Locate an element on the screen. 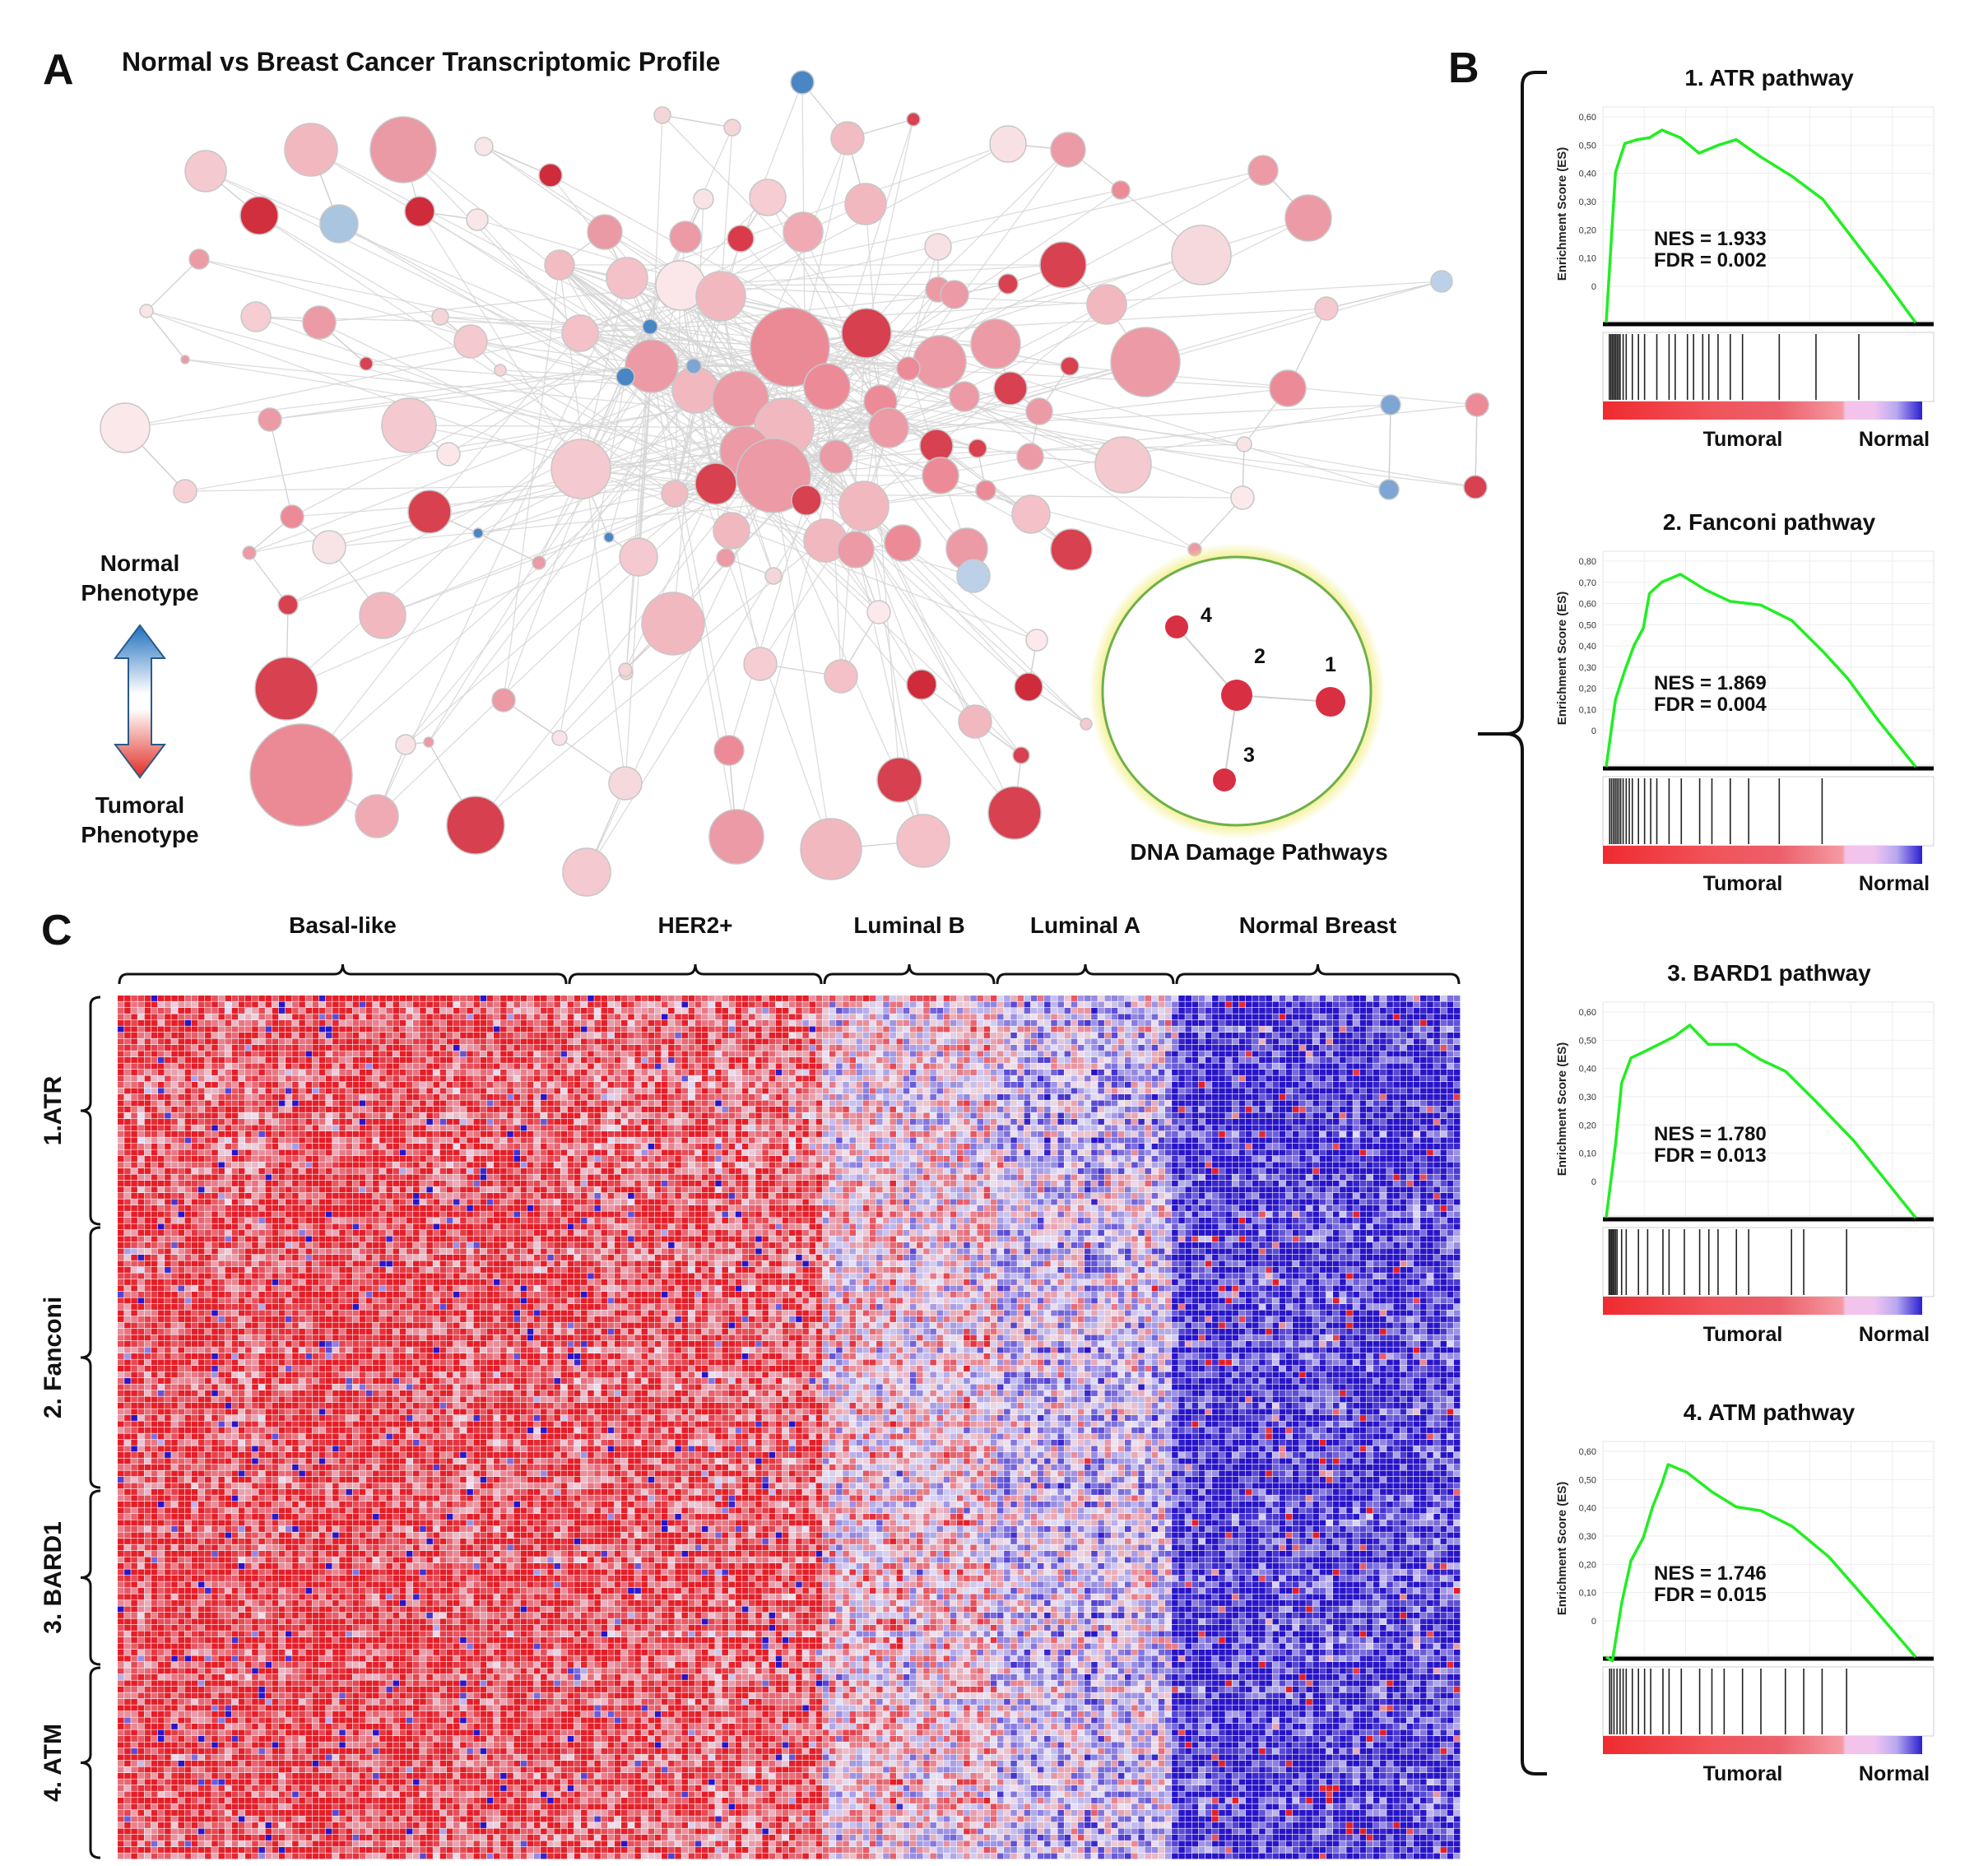 The image size is (1988, 1866). y-tick-label: 0,40 is located at coordinates (1587, 1509).